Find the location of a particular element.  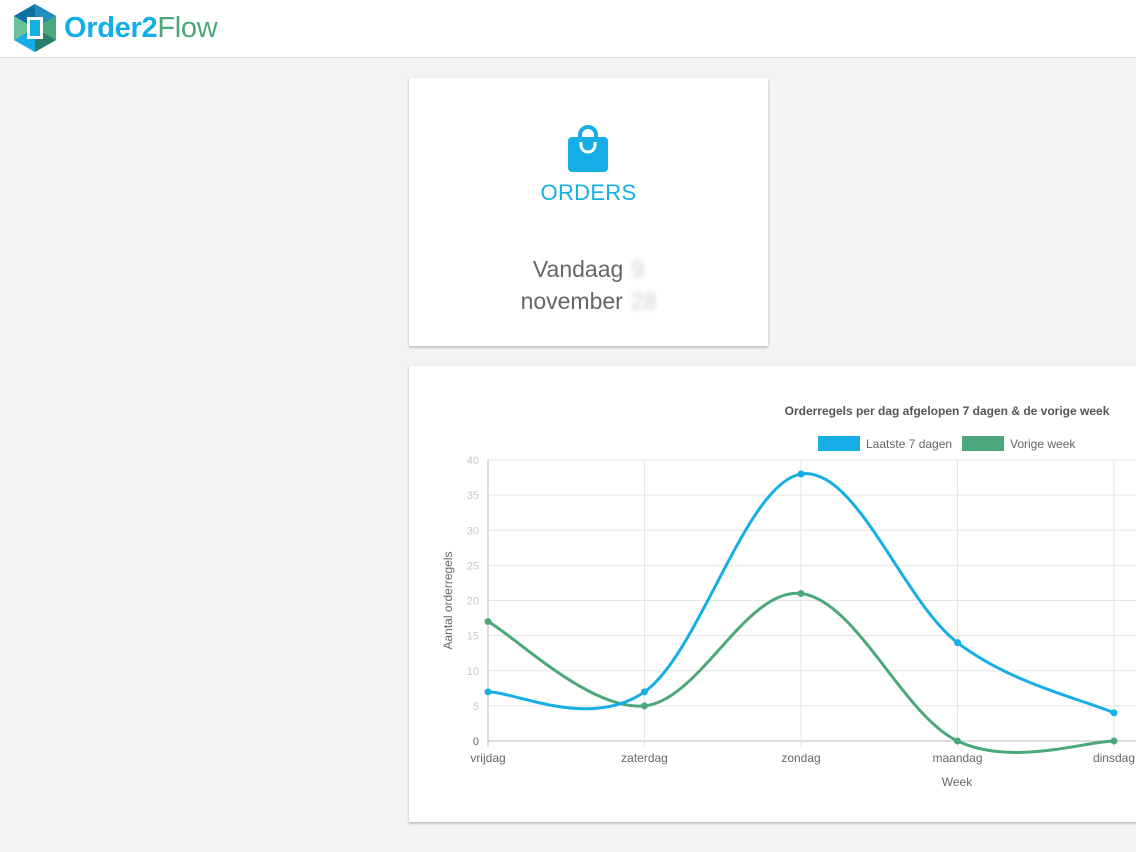

x-tick-label-dinsdag: dinsdag is located at coordinates (1114, 758).